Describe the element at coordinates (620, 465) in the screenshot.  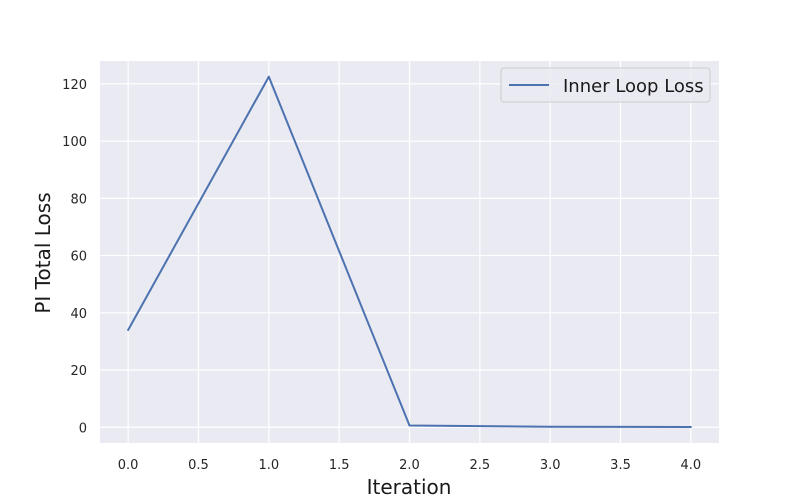
I see `x-tick-label: 3.5` at that location.